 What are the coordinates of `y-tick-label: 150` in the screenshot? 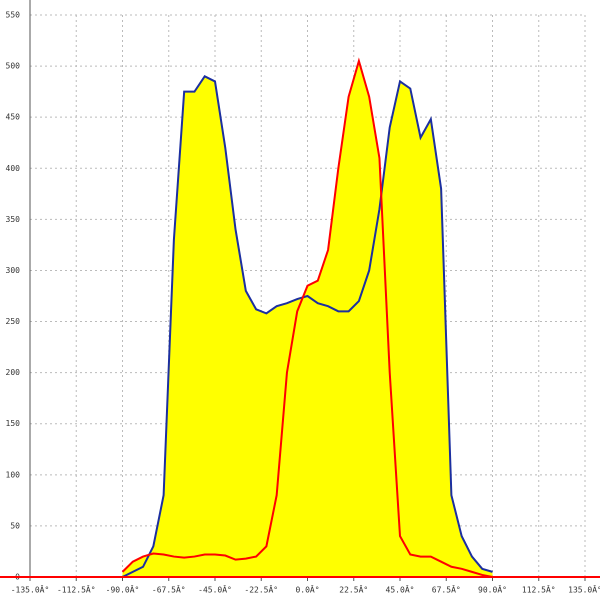 It's located at (13, 423).